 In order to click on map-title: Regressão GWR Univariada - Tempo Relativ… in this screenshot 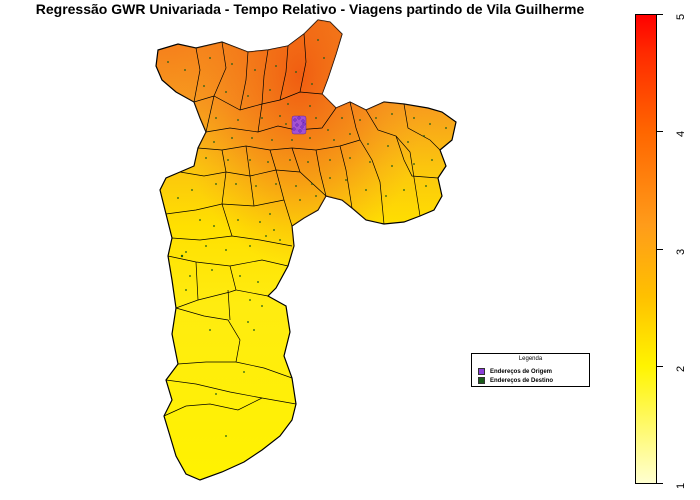, I will do `click(310, 9)`.